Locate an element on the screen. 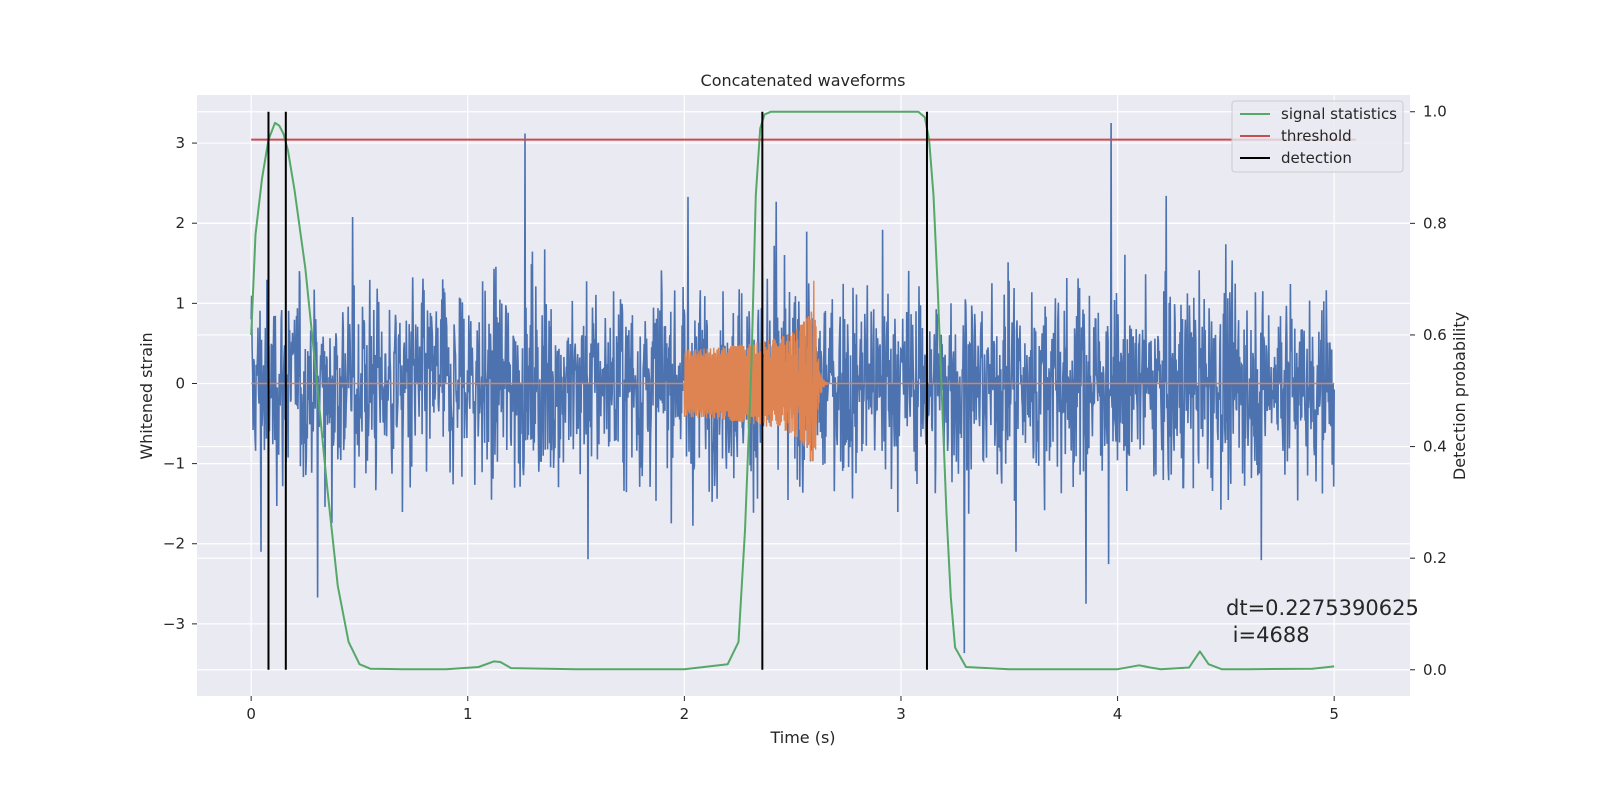  annotation-index: i=4688 is located at coordinates (1268, 635).